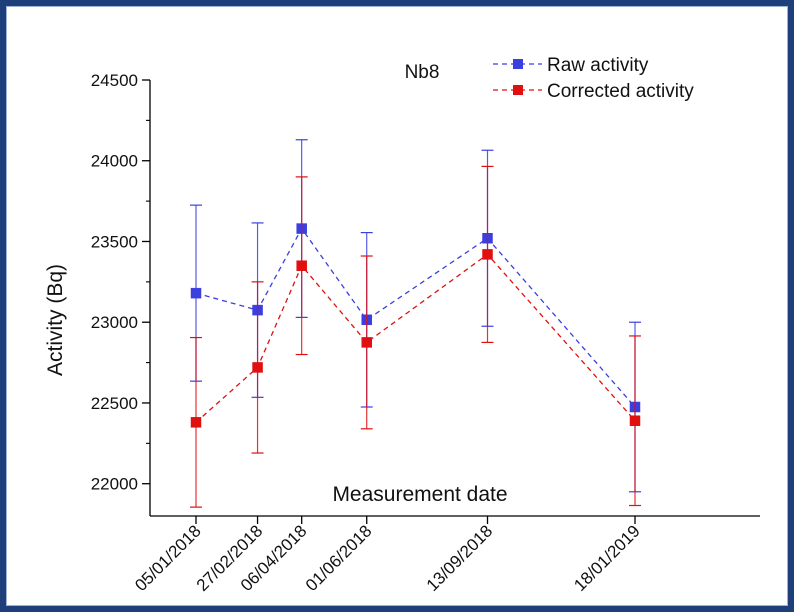 The image size is (794, 612). What do you see at coordinates (114, 80) in the screenshot?
I see `y-tick-label: 24500` at bounding box center [114, 80].